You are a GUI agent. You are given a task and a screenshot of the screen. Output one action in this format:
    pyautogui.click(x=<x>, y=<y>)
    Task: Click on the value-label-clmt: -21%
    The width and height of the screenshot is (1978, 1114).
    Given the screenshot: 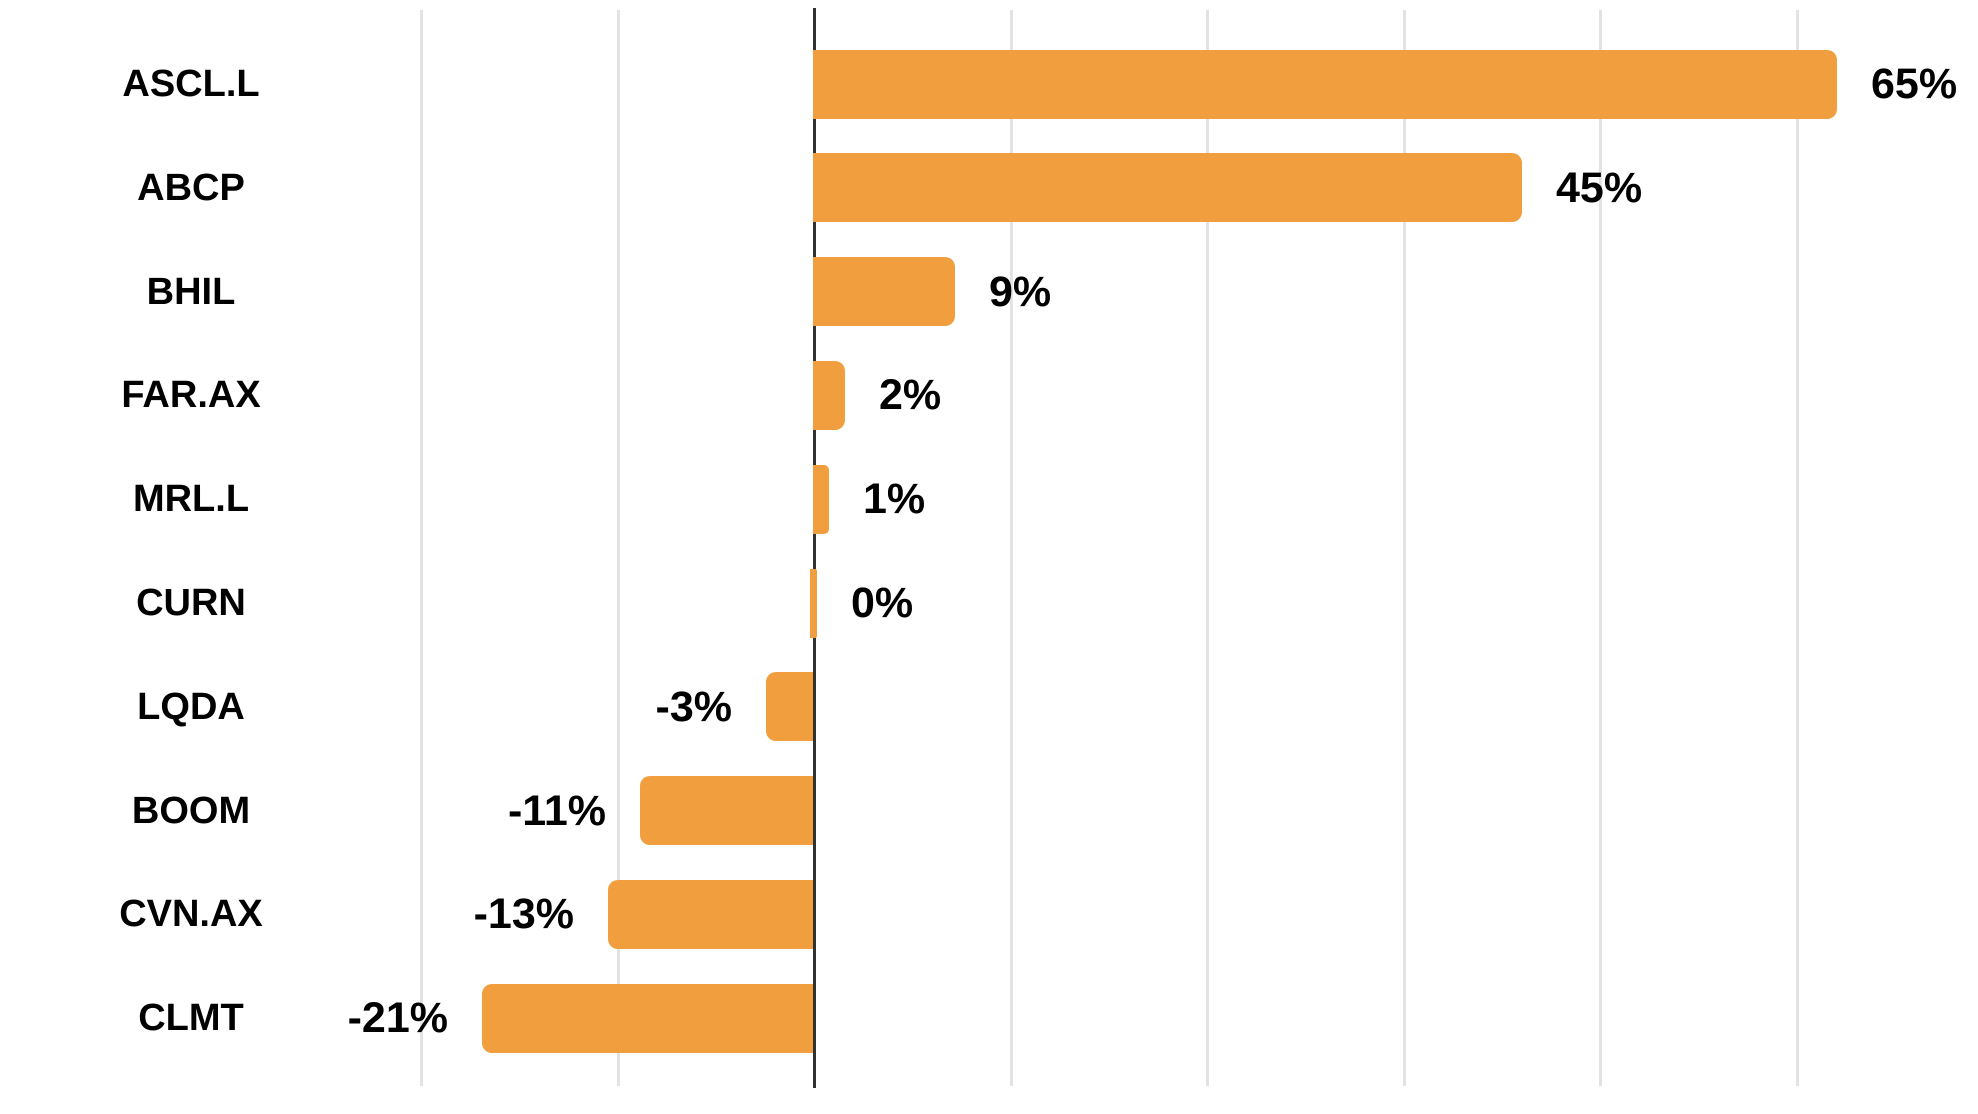 What is the action you would take?
    pyautogui.click(x=397, y=1018)
    